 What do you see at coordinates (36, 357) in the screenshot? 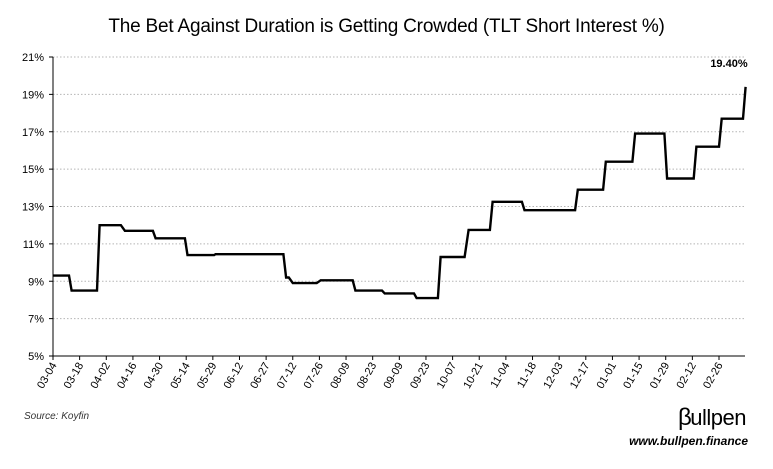
I see `y-tick-label: 5%` at bounding box center [36, 357].